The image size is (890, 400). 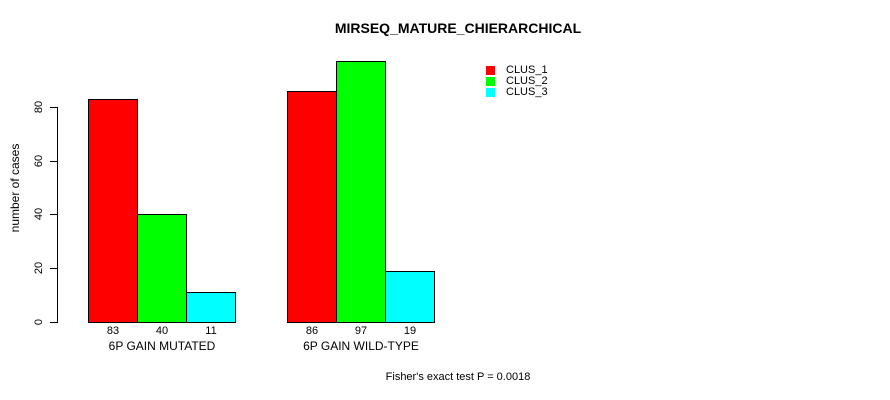 I want to click on legend-label: CLUS_1, so click(x=527, y=70).